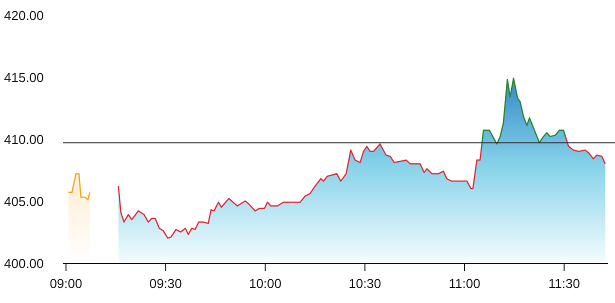  Describe the element at coordinates (66, 283) in the screenshot. I see `x-tick-label: 09:00` at that location.